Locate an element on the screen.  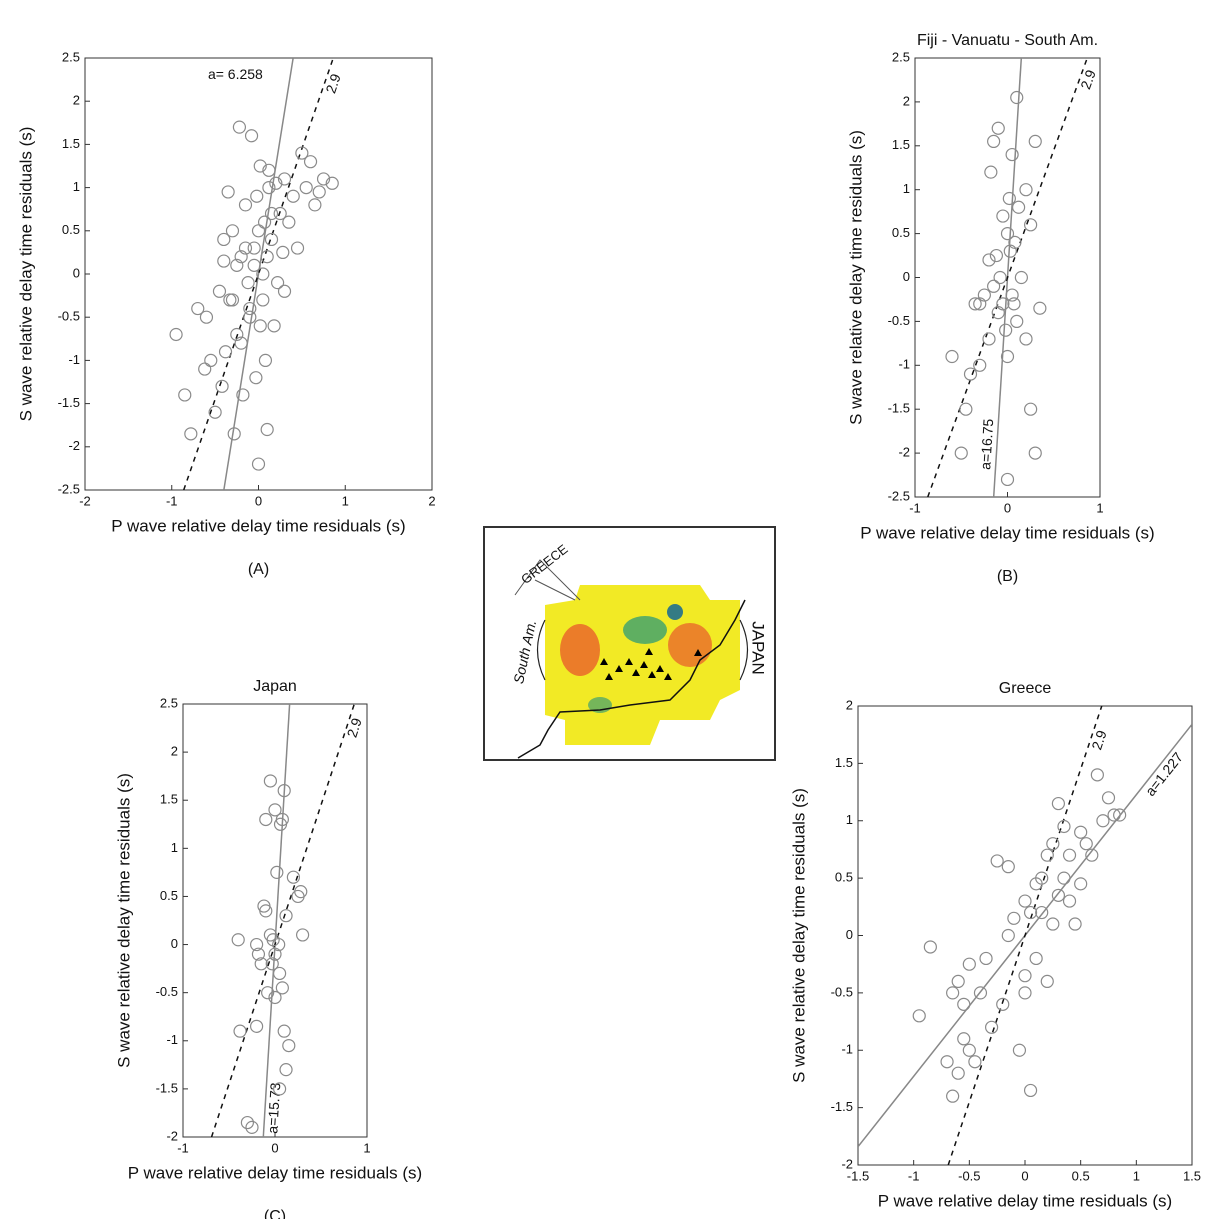
map-inset: GREECE South Am. JAPAN is located at coordinates (629, 643).